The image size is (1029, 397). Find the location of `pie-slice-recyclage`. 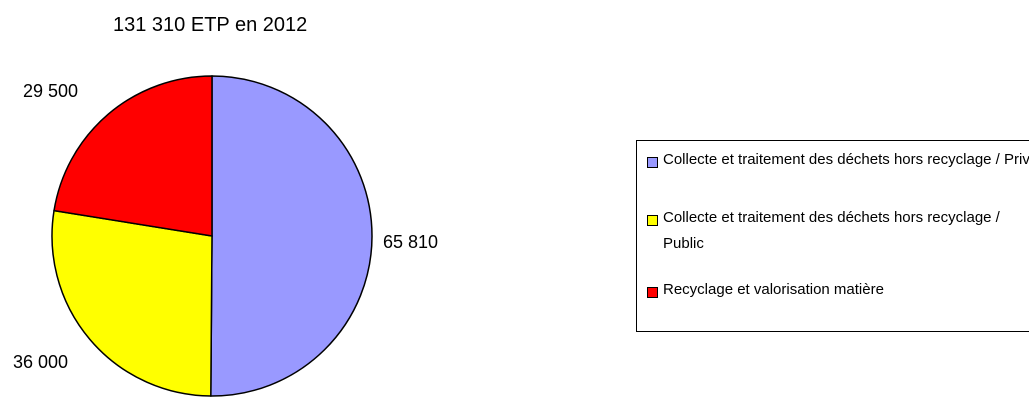

pie-slice-recyclage is located at coordinates (133, 156).